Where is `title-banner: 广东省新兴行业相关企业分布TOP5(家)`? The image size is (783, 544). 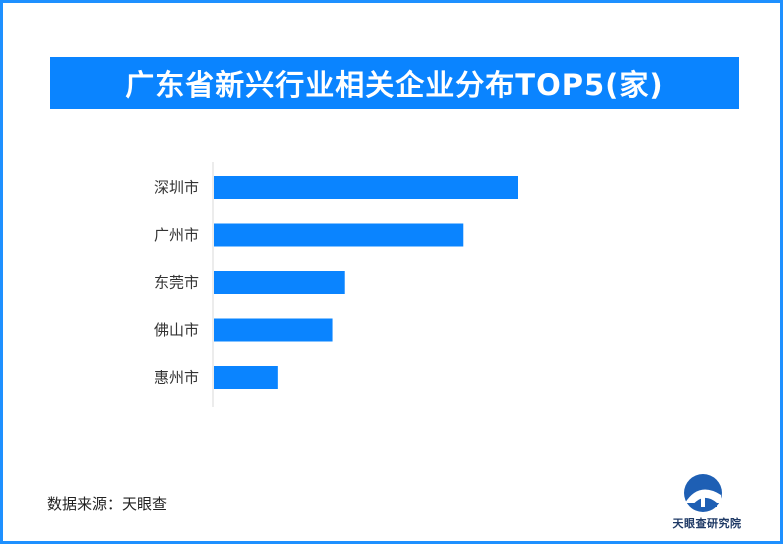 title-banner: 广东省新兴行业相关企业分布TOP5(家) is located at coordinates (394, 83).